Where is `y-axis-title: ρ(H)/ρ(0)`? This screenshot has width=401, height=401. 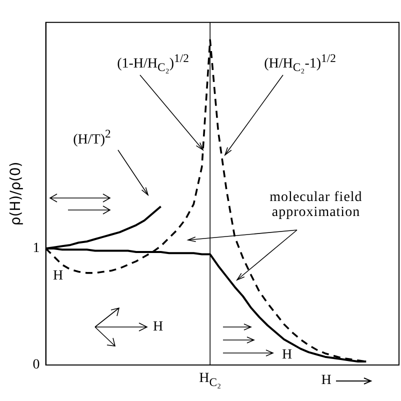
y-axis-title: ρ(H)/ρ(0) is located at coordinates (16, 194).